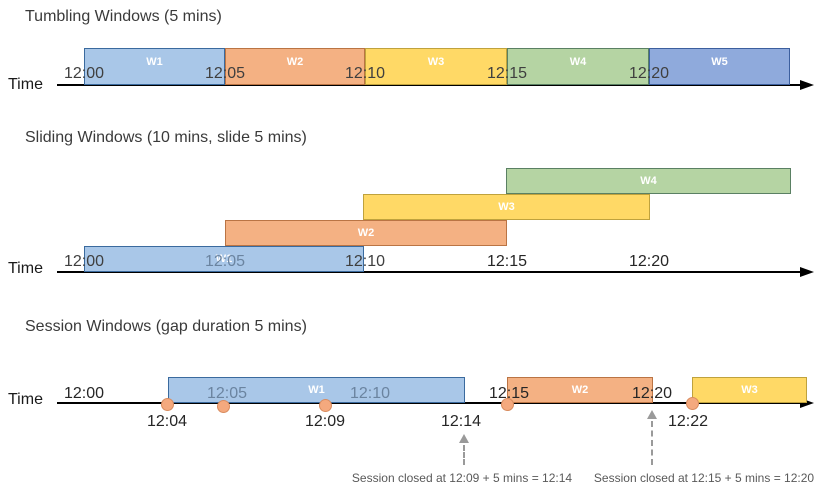 The image size is (829, 498). I want to click on session-axis-arrow-icon, so click(807, 403).